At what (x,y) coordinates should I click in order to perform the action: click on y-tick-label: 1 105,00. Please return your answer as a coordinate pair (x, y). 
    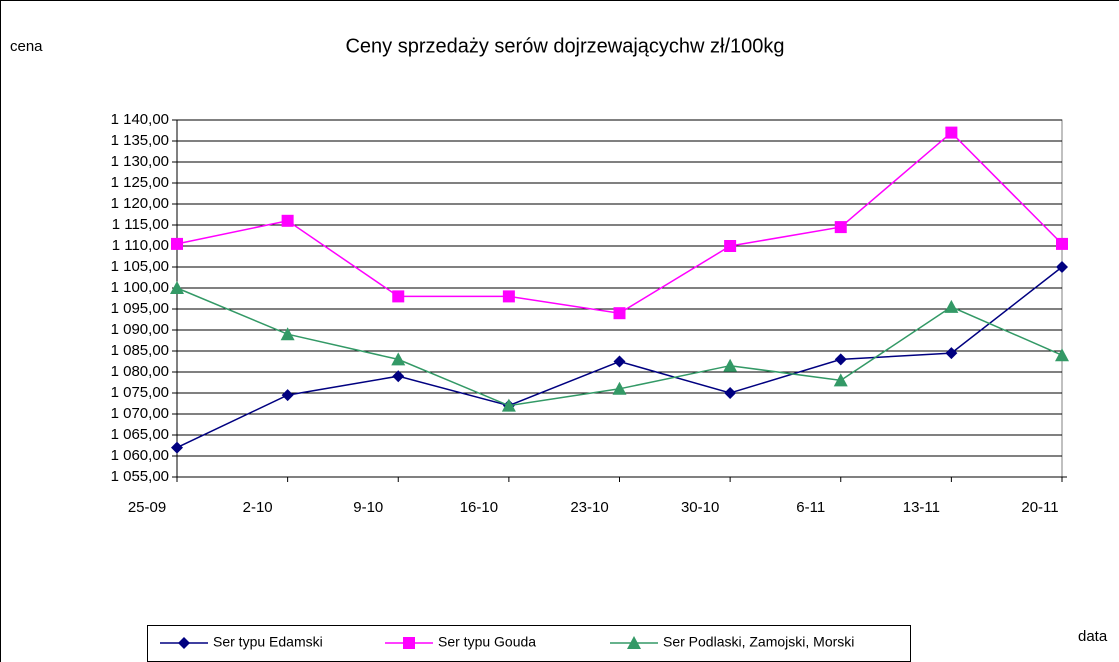
    Looking at the image, I should click on (140, 266).